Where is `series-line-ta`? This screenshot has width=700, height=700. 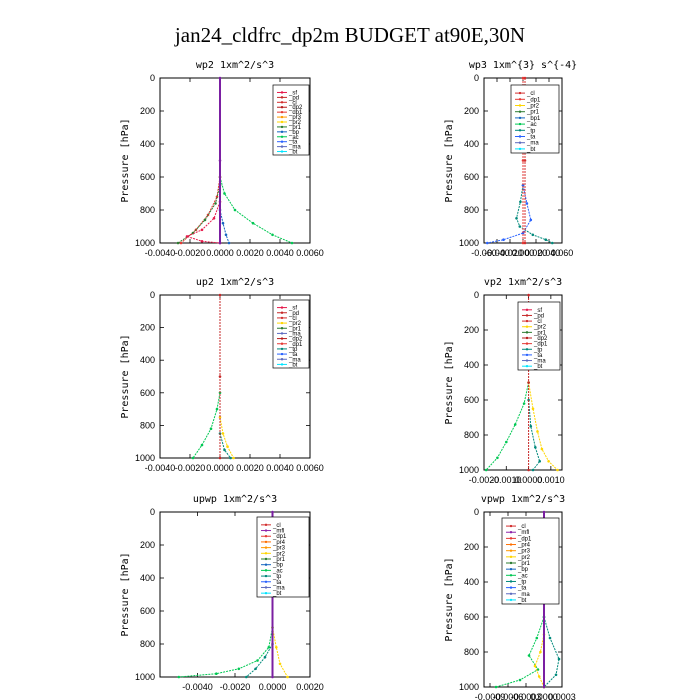
series-line-ta is located at coordinates (509, 214).